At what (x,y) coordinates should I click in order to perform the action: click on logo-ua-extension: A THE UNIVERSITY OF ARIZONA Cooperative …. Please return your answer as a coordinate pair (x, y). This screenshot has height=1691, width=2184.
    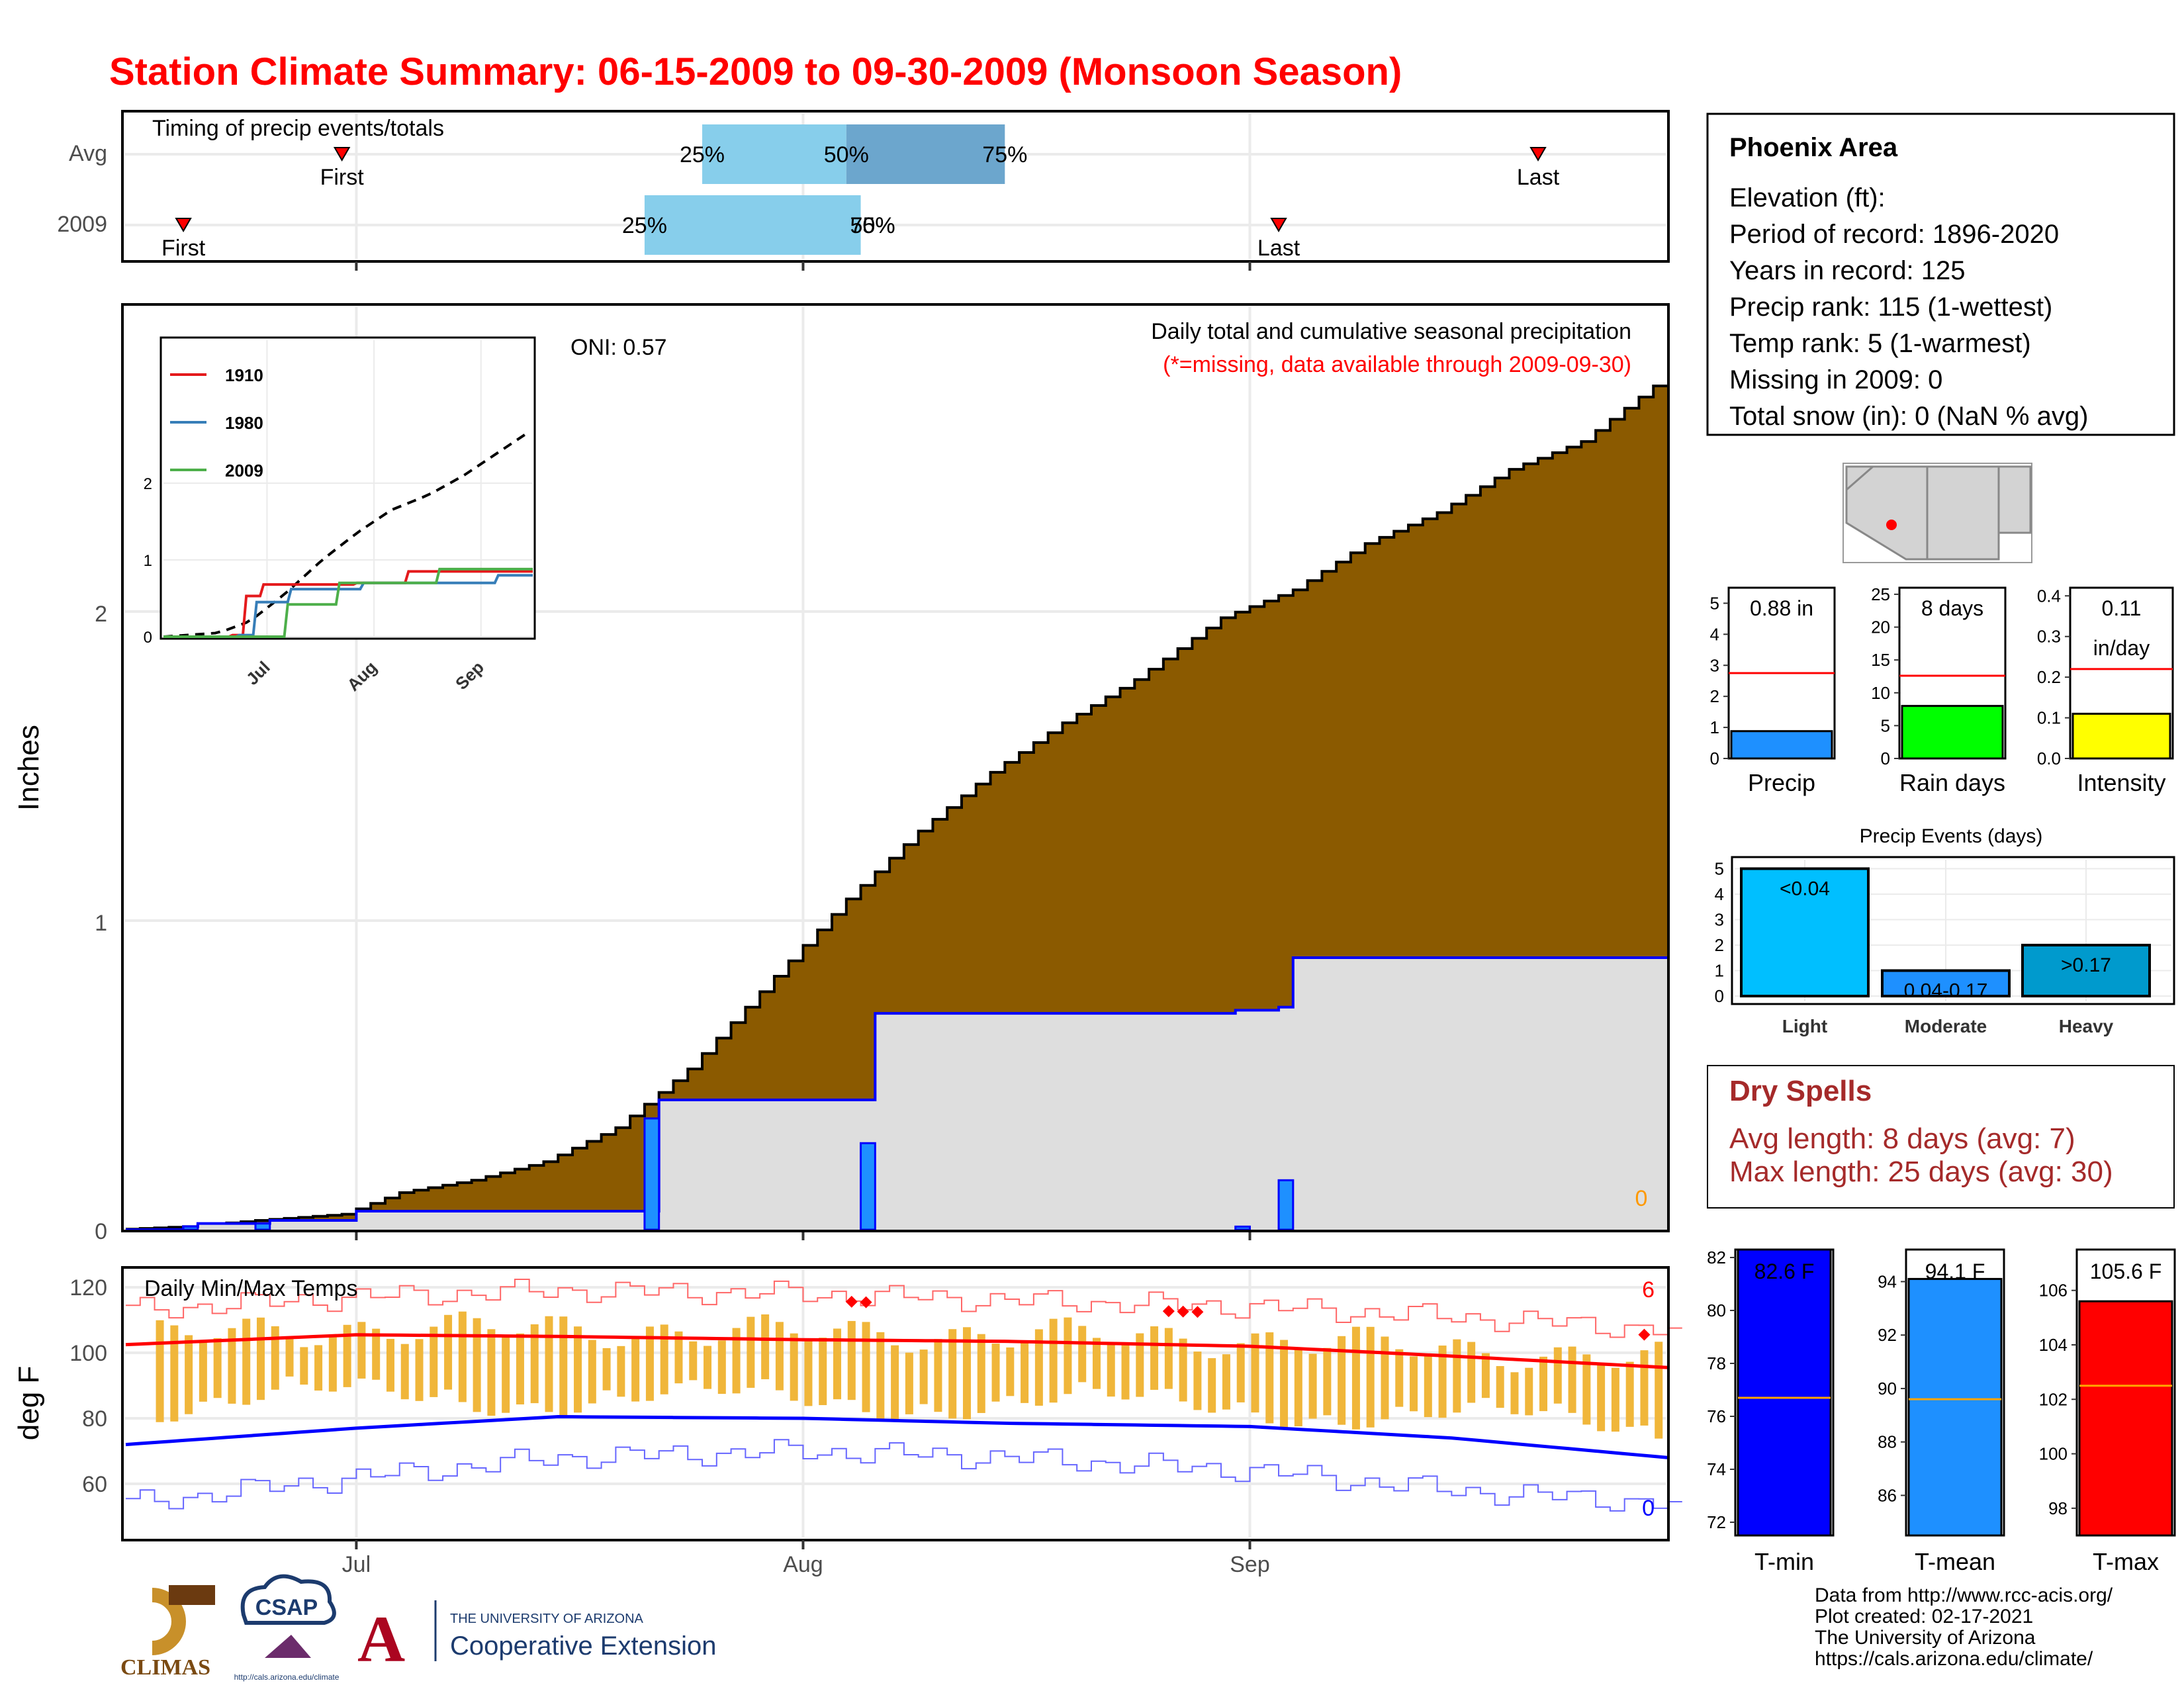
    Looking at the image, I should click on (536, 1638).